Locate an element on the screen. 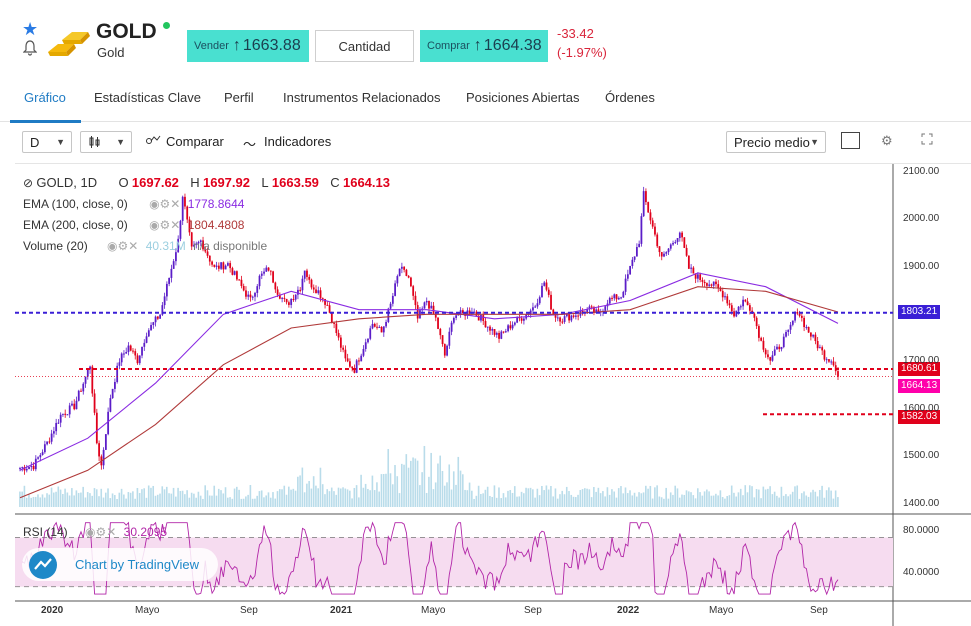 The width and height of the screenshot is (971, 626). price-type-select: Precio medio ▼ is located at coordinates (776, 142).